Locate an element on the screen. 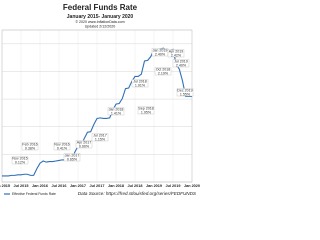 This screenshot has width=320, height=240. annotation-date: Jul 2017 is located at coordinates (100, 136).